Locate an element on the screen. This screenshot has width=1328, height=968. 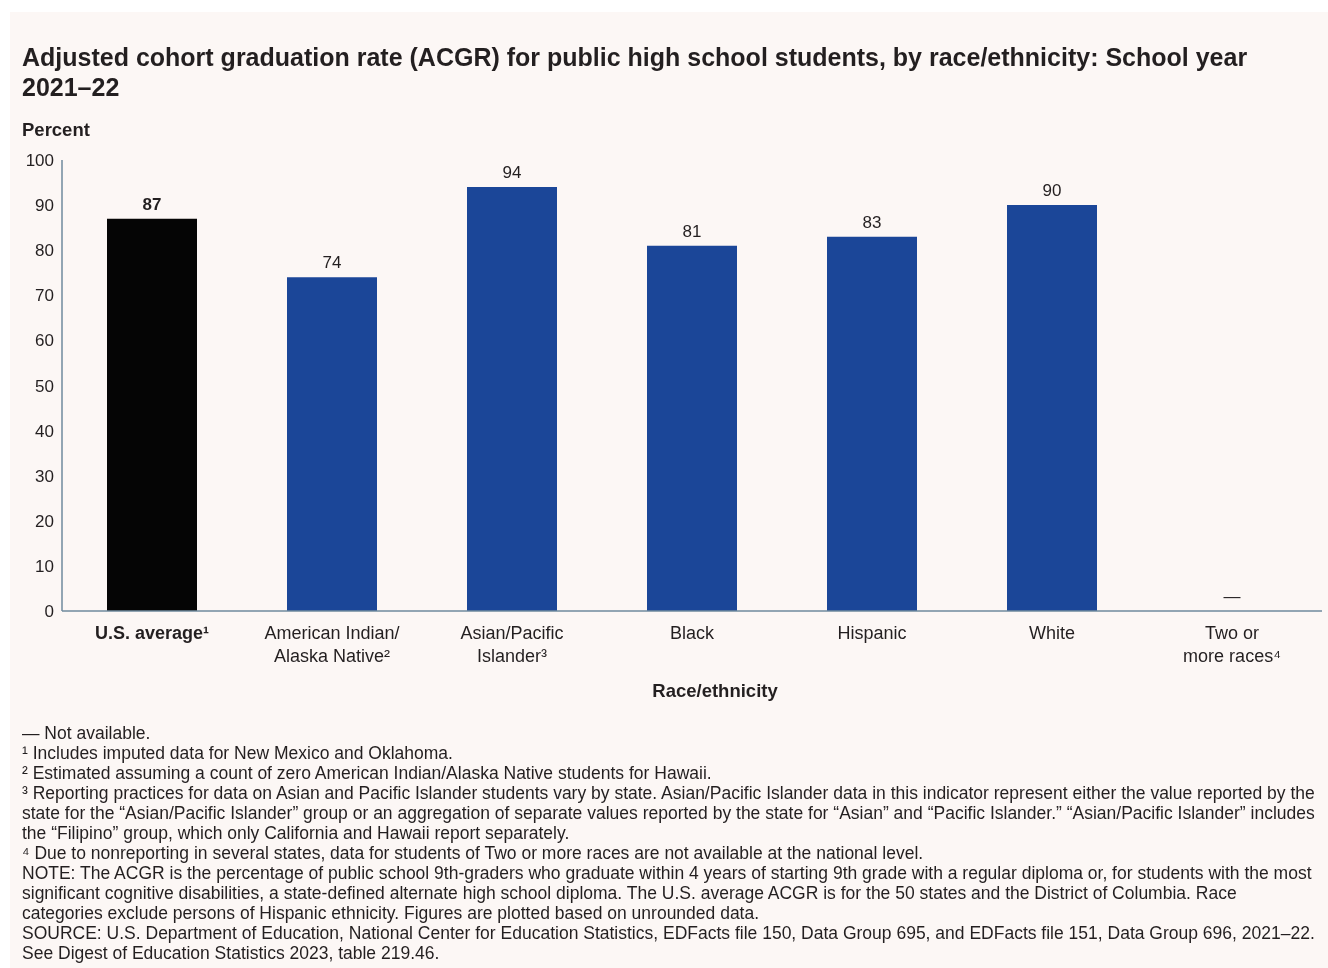
data-label: 90 is located at coordinates (1052, 191).